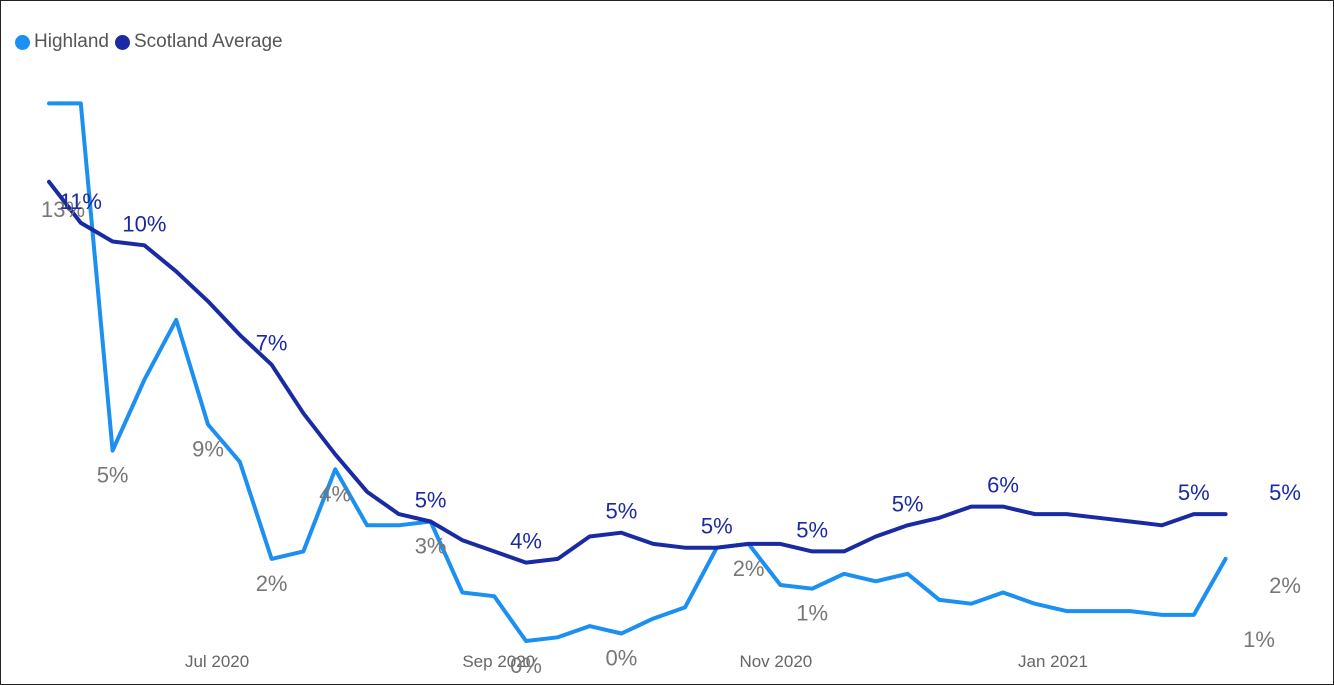  I want to click on x-tick-label: Jul 2020, so click(217, 661).